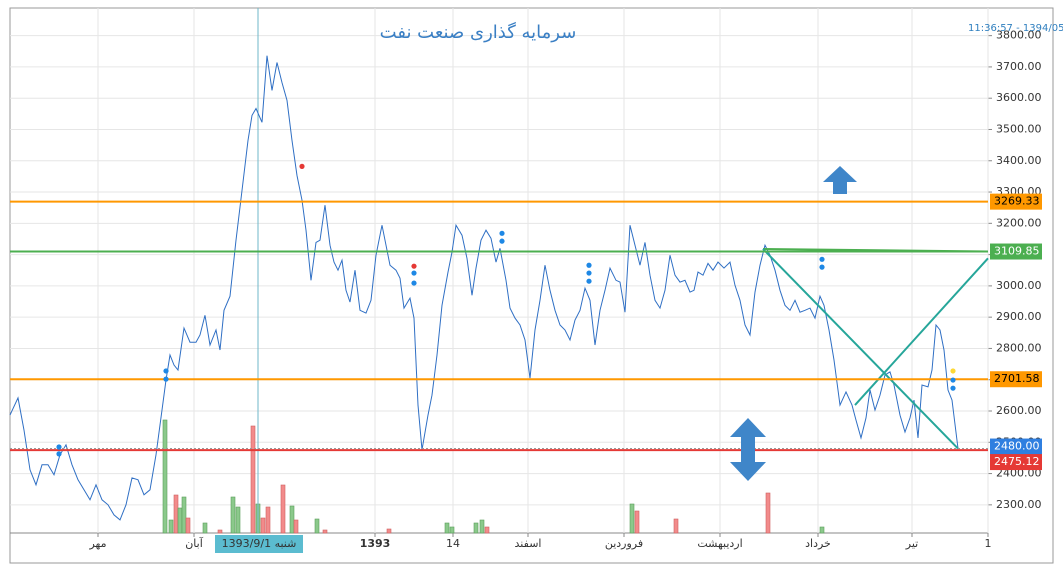 Image resolution: width=1063 pixels, height=578 pixels. I want to click on level-label: 2701.58, so click(1017, 378).